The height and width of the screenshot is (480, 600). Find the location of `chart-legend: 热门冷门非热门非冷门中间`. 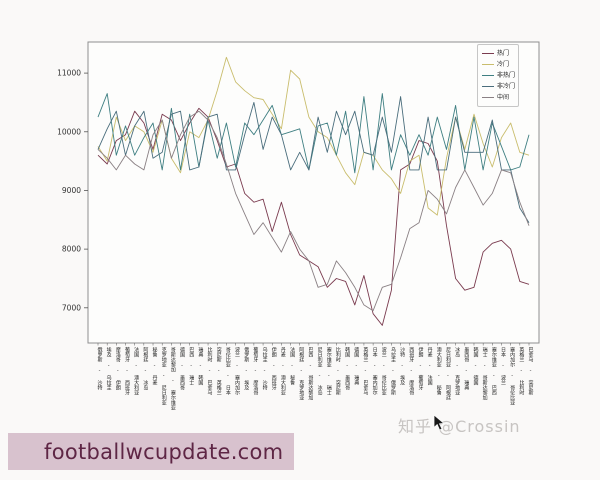

chart-legend: 热门冷门非热门非冷门中间 is located at coordinates (498, 75).